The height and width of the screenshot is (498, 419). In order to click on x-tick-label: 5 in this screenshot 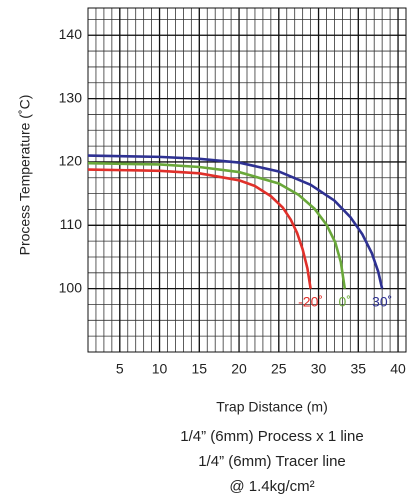, I will do `click(120, 369)`.